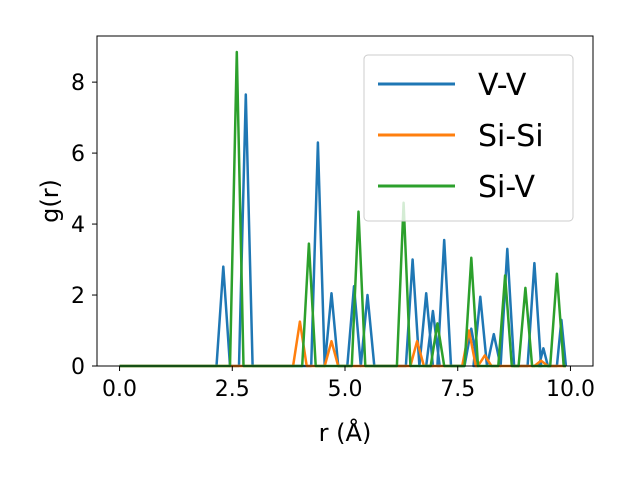 The image size is (640, 480). I want to click on x-tick-label: 0.0, so click(119, 389).